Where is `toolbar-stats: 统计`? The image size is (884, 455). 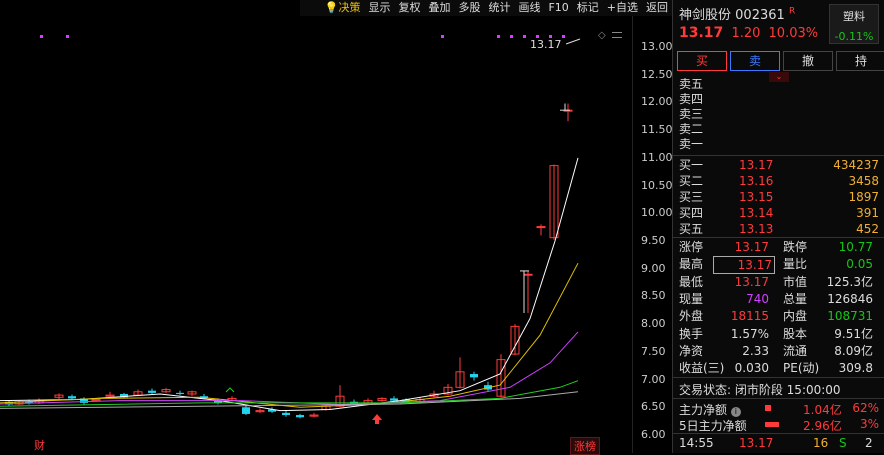
toolbar-stats: 统计 is located at coordinates (499, 7).